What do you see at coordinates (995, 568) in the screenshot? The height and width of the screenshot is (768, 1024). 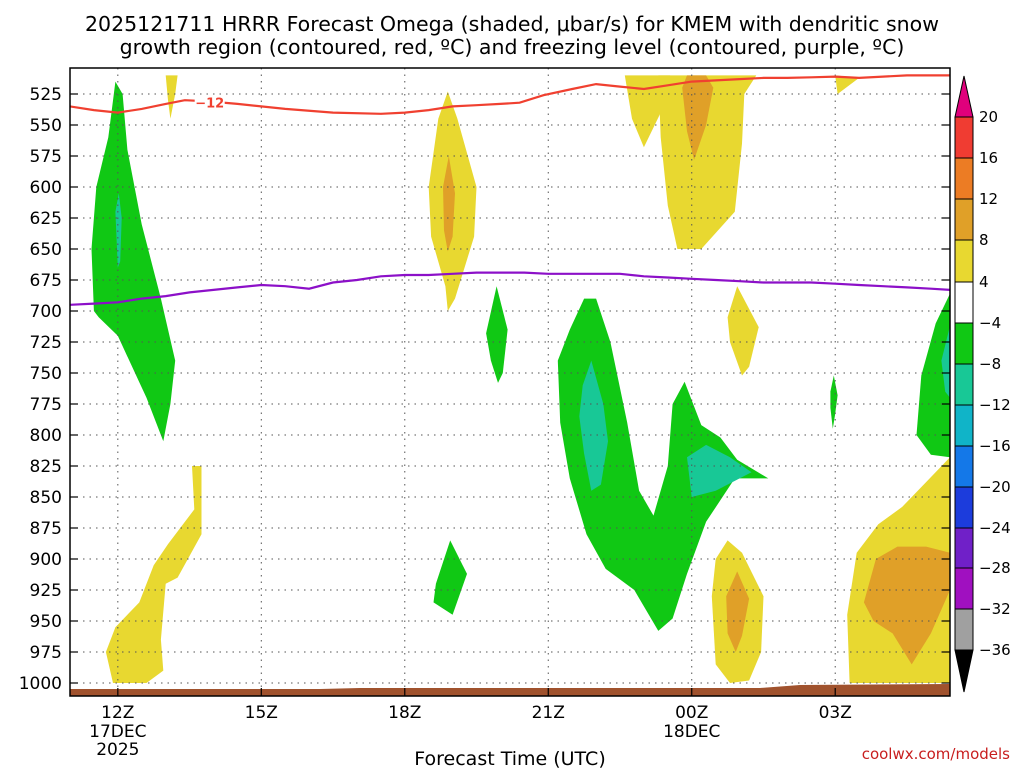 I see `colorbar-label: −28` at bounding box center [995, 568].